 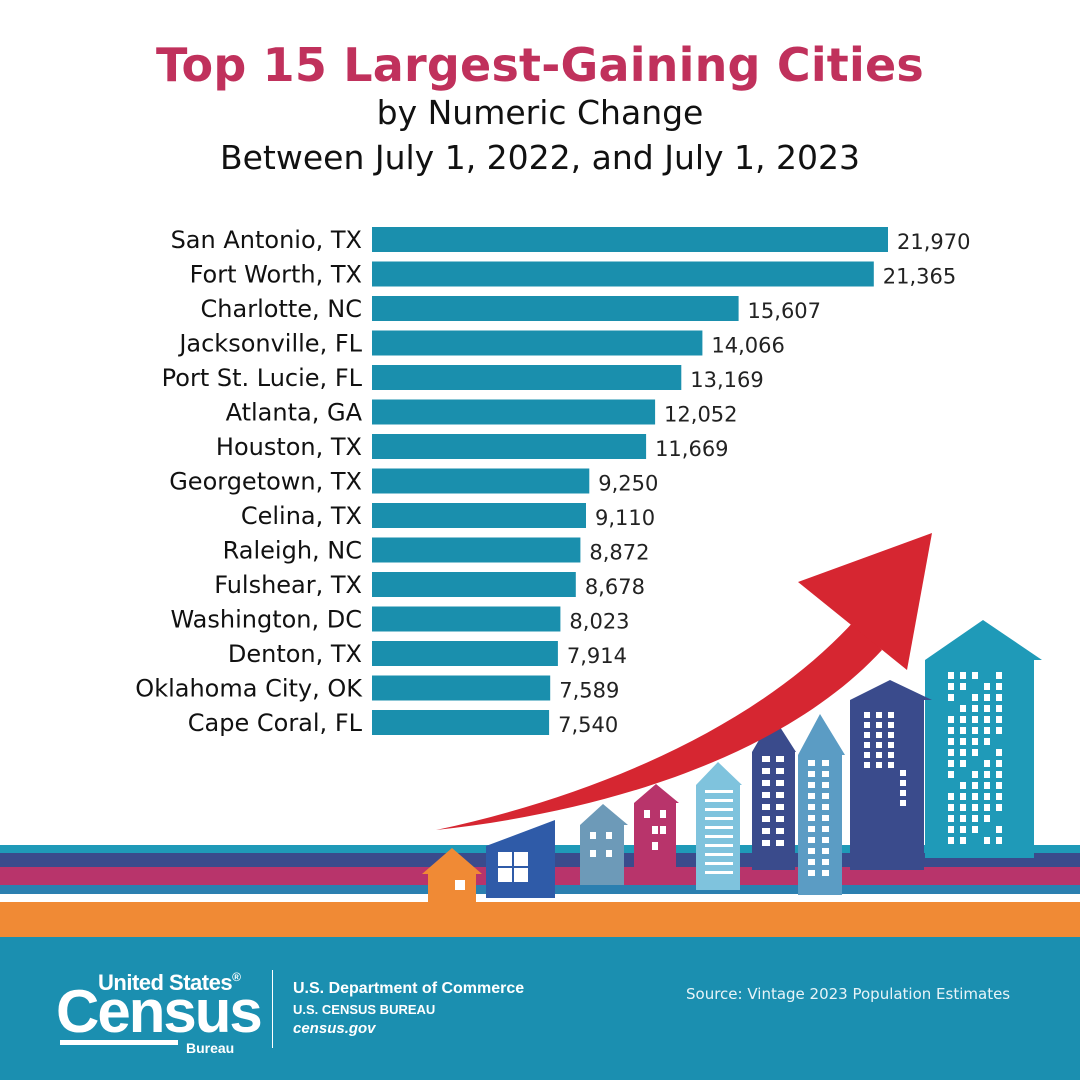 What do you see at coordinates (933, 242) in the screenshot?
I see `value-label: 21,970` at bounding box center [933, 242].